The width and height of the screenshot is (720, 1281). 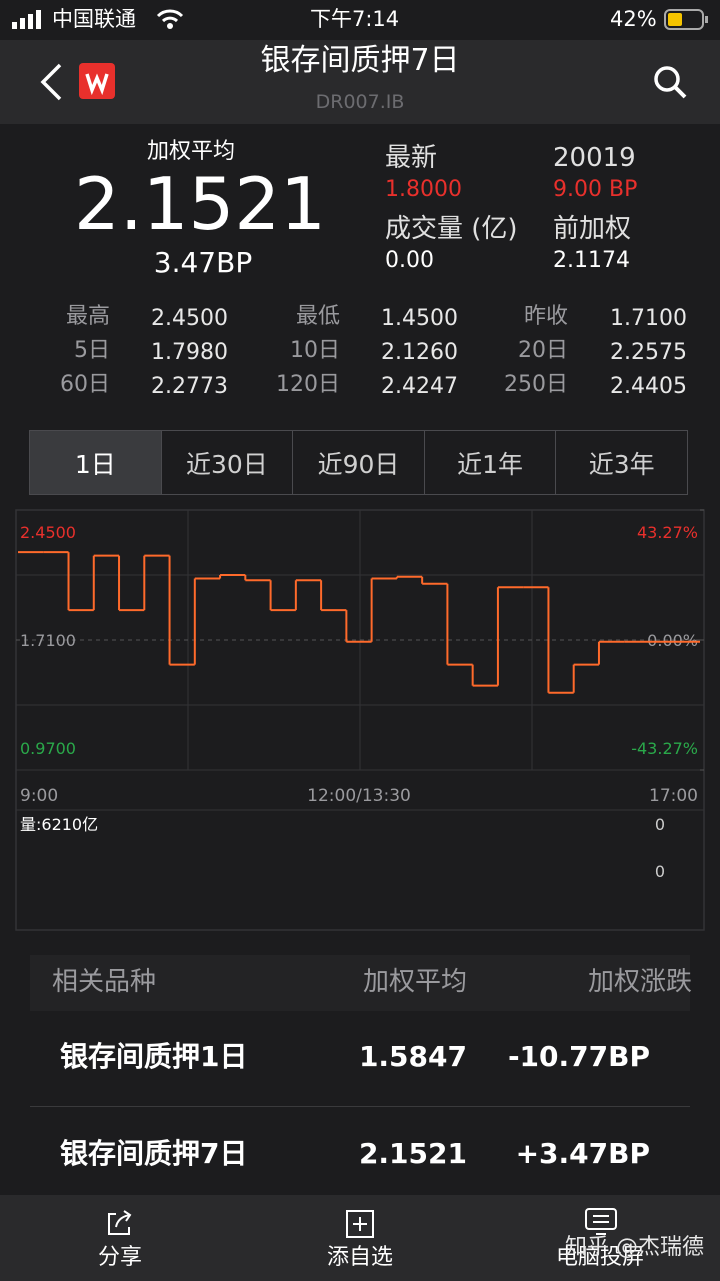 What do you see at coordinates (673, 796) in the screenshot?
I see `x-tick-label: 17:00` at bounding box center [673, 796].